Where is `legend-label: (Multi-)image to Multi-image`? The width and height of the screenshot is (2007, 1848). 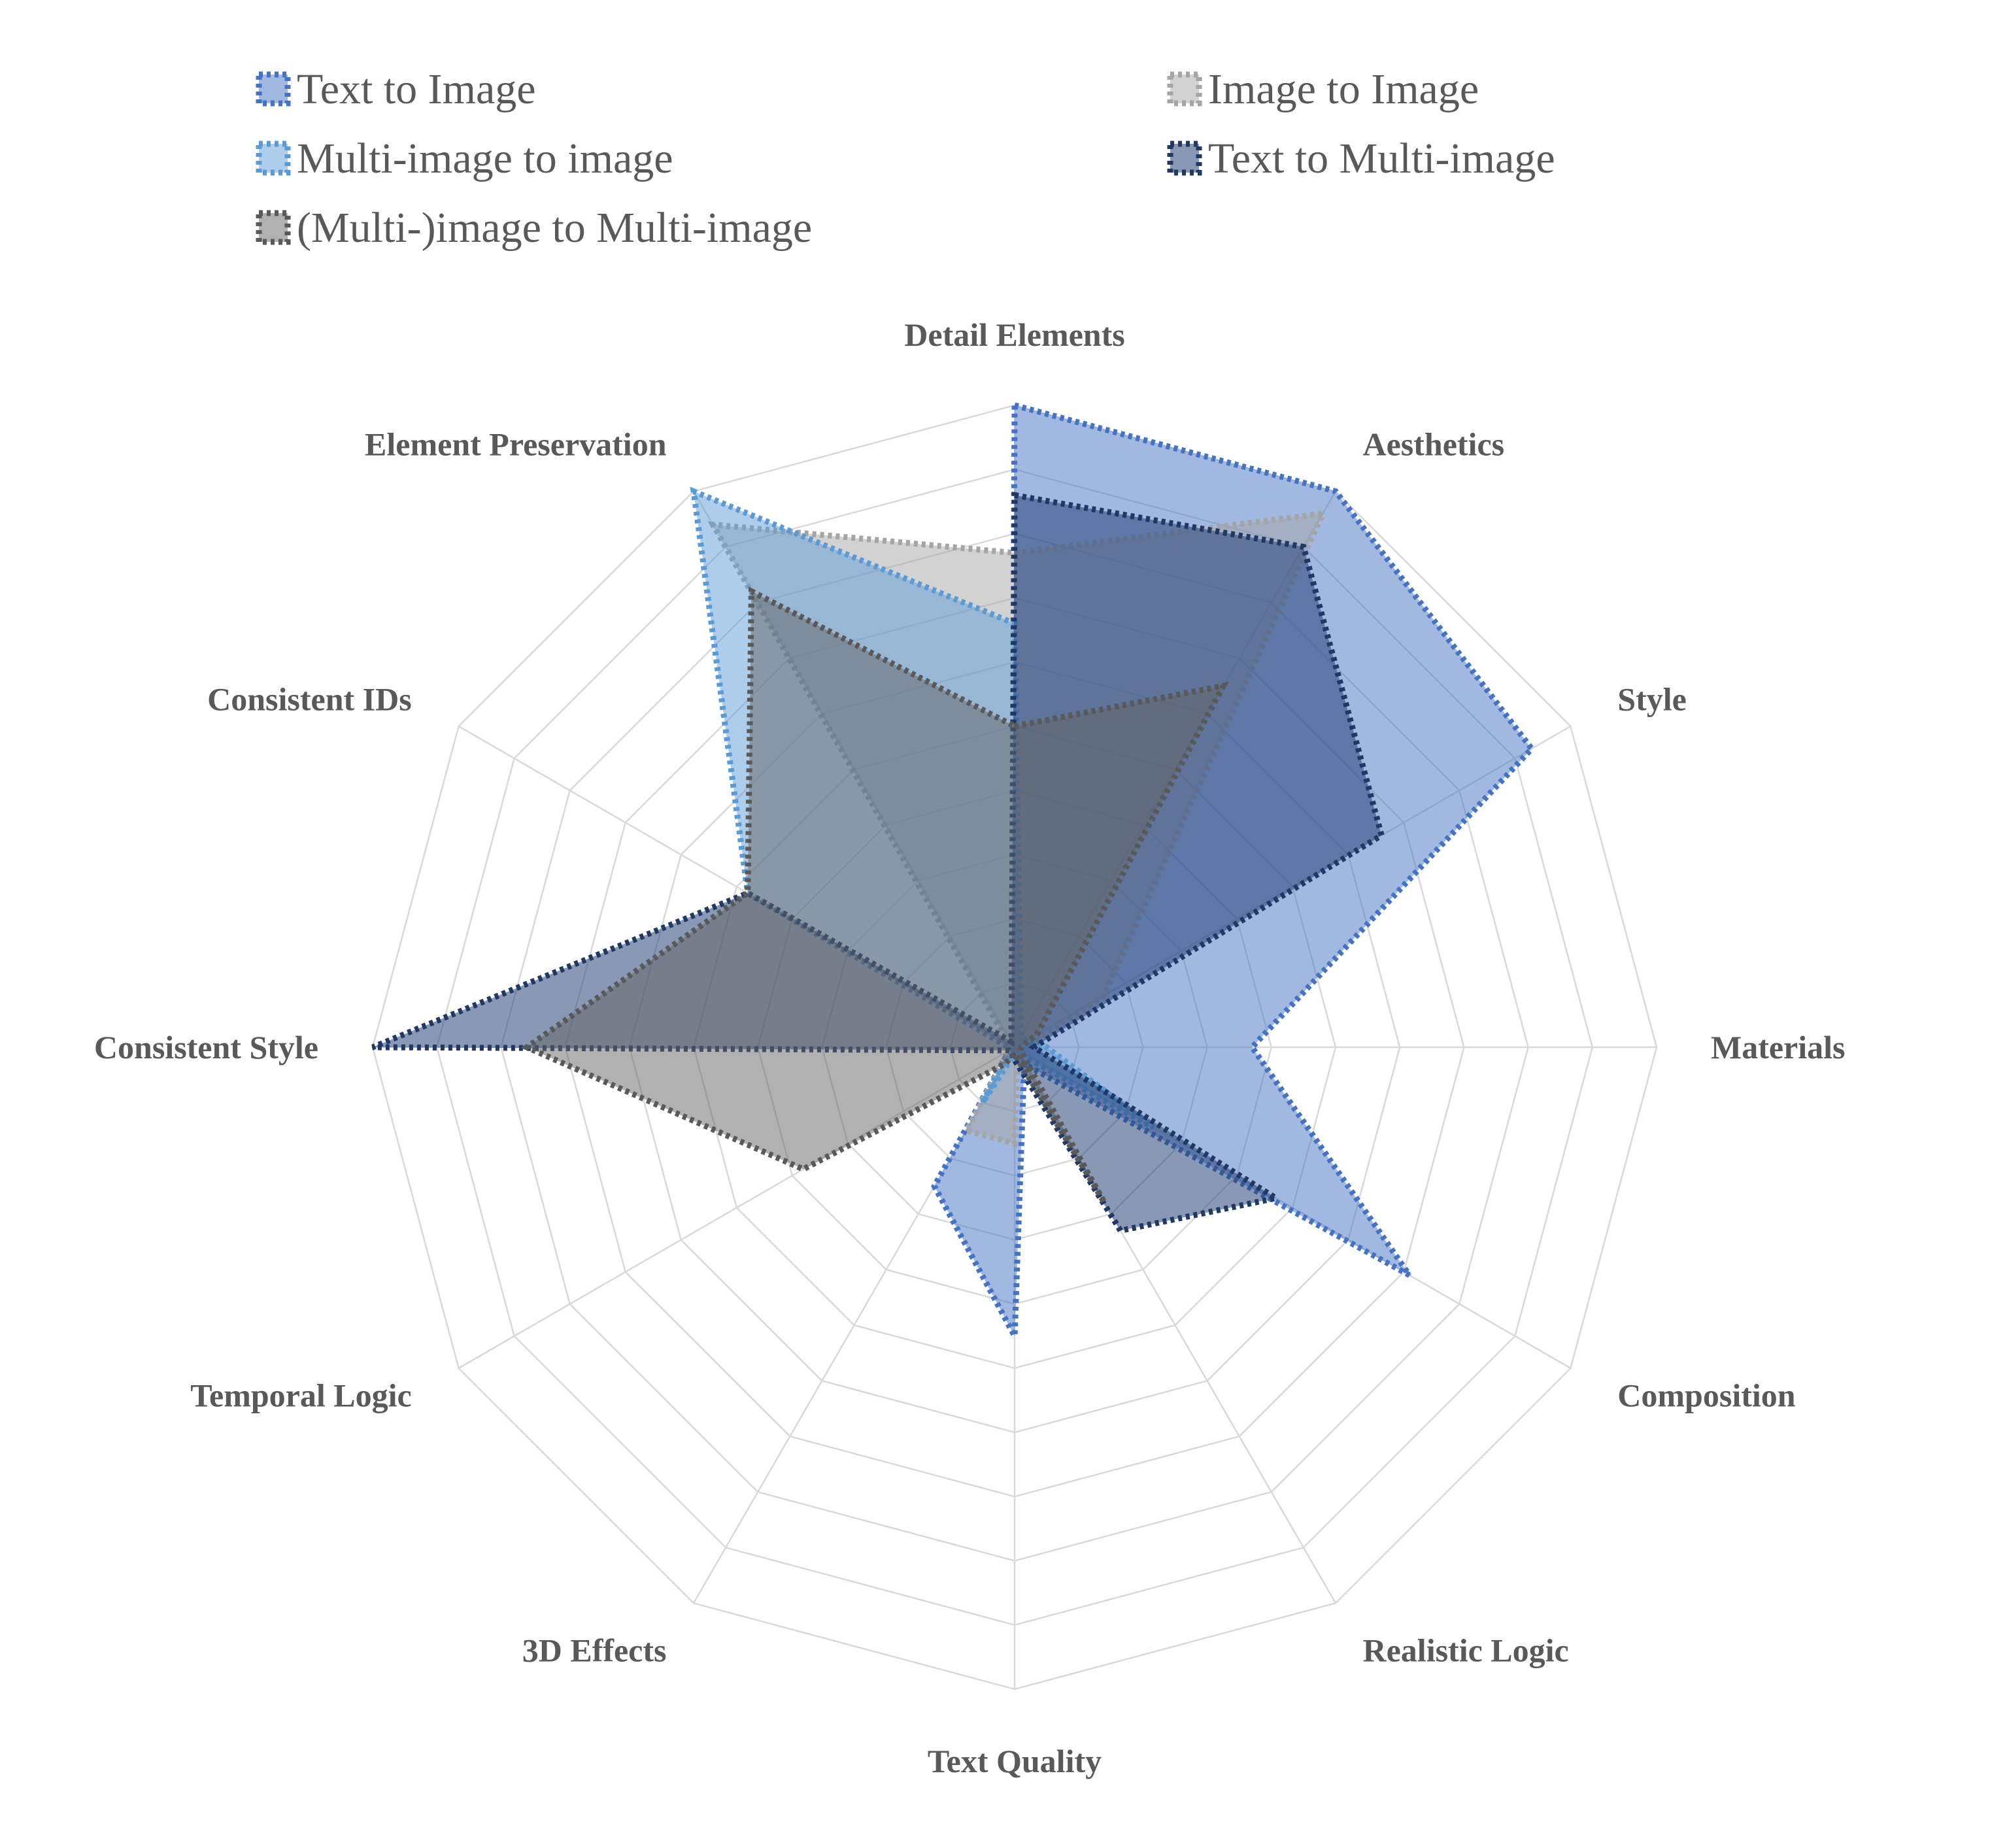
legend-label: (Multi-)image to Multi-image is located at coordinates (554, 228).